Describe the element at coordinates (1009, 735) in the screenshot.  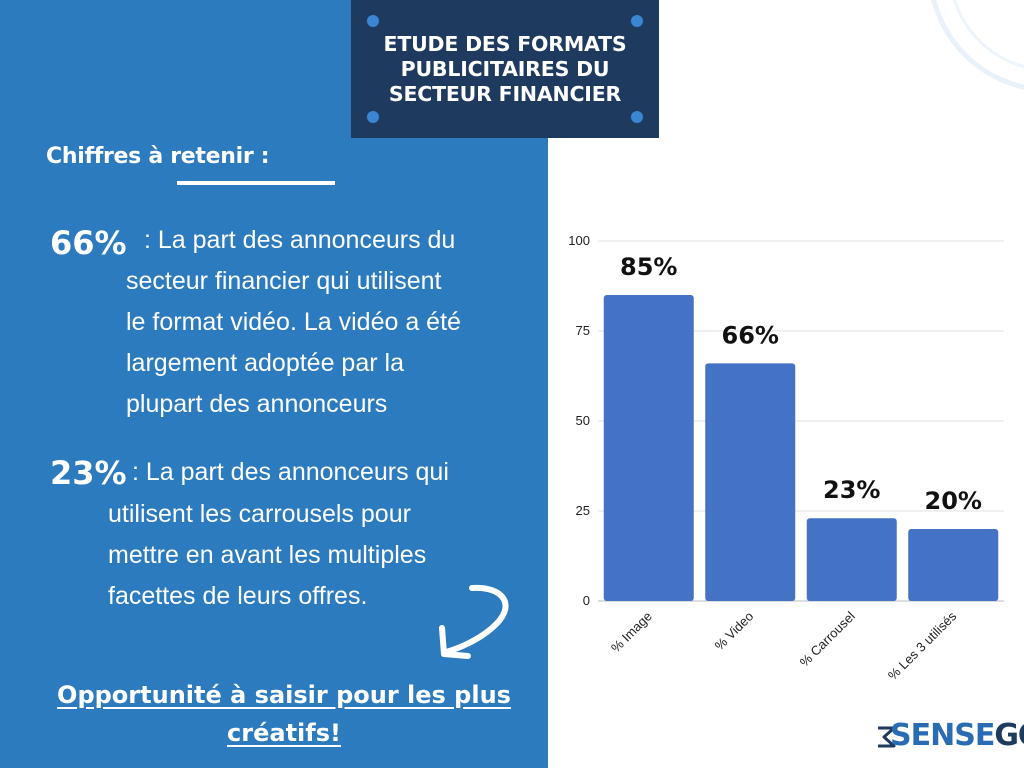
I see `logo-text-part2: GO` at that location.